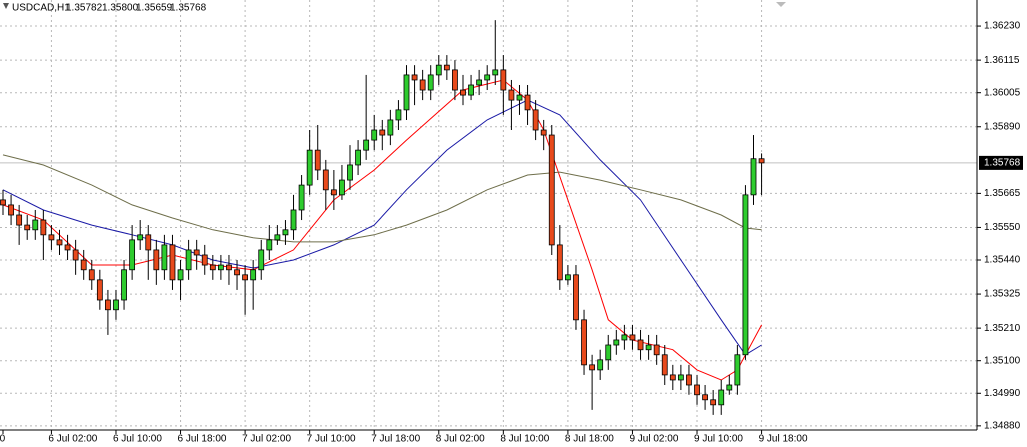 Image resolution: width=1027 pixels, height=447 pixels. I want to click on x-tick-label: 9 Jul 02:00, so click(653, 439).